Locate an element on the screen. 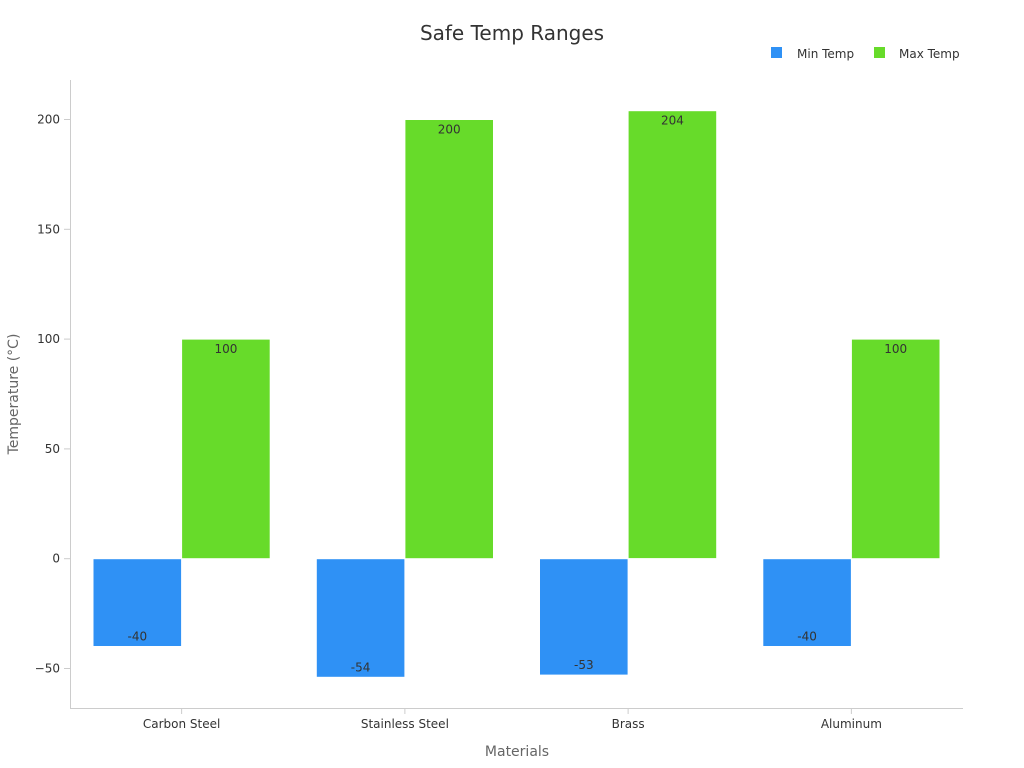  bar-max-temp-stainless-steel is located at coordinates (449, 339).